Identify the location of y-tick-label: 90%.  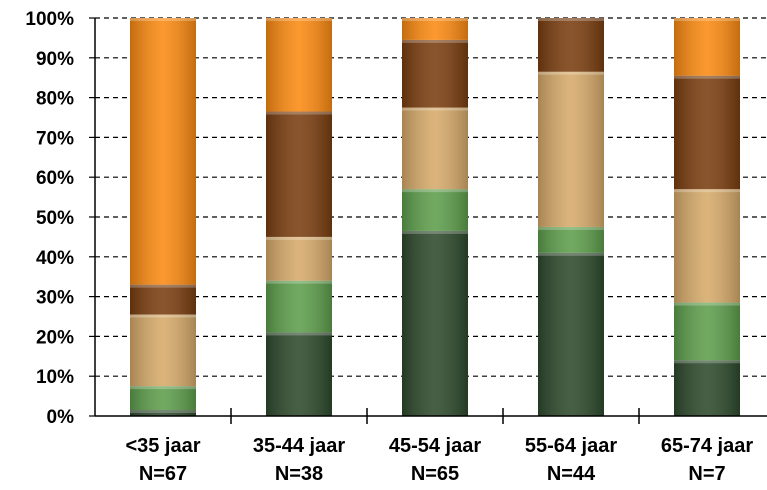
(55, 59).